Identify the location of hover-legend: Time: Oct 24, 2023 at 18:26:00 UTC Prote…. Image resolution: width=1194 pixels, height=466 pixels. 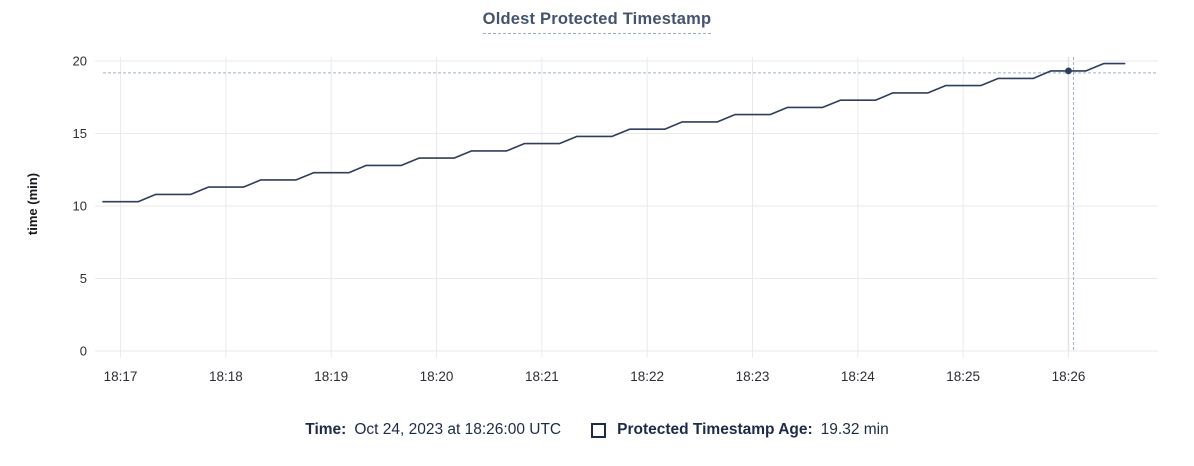
(597, 430).